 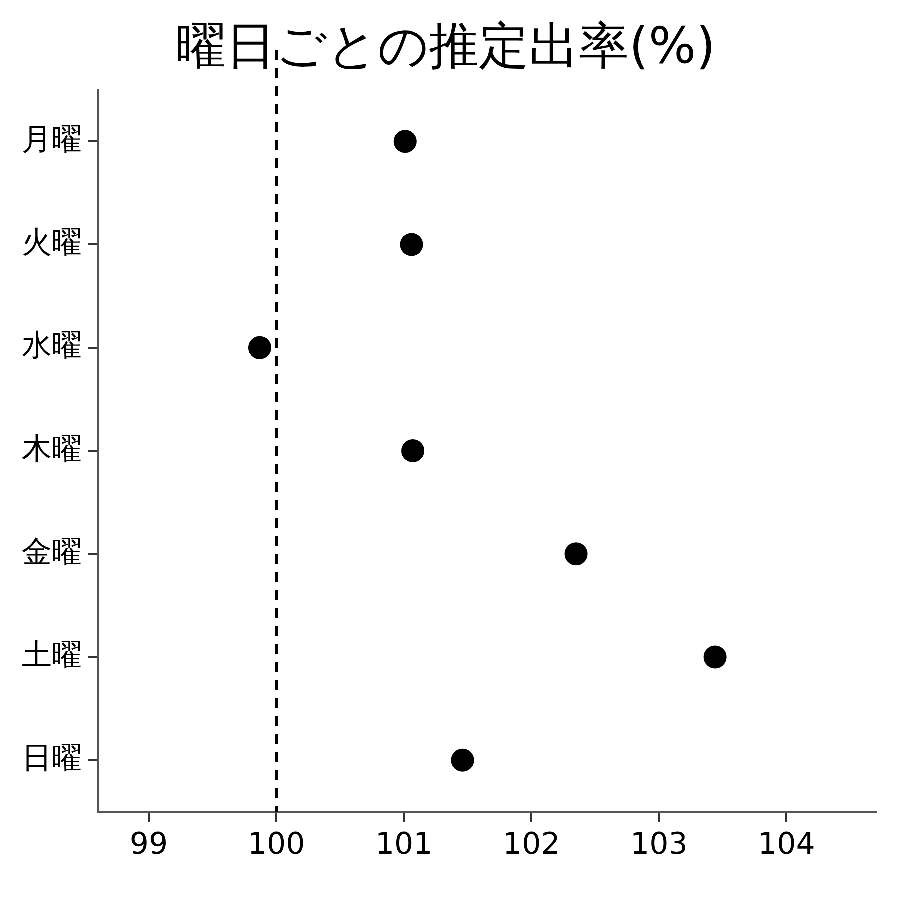 What do you see at coordinates (52, 346) in the screenshot?
I see `y-tick-label: 水曜` at bounding box center [52, 346].